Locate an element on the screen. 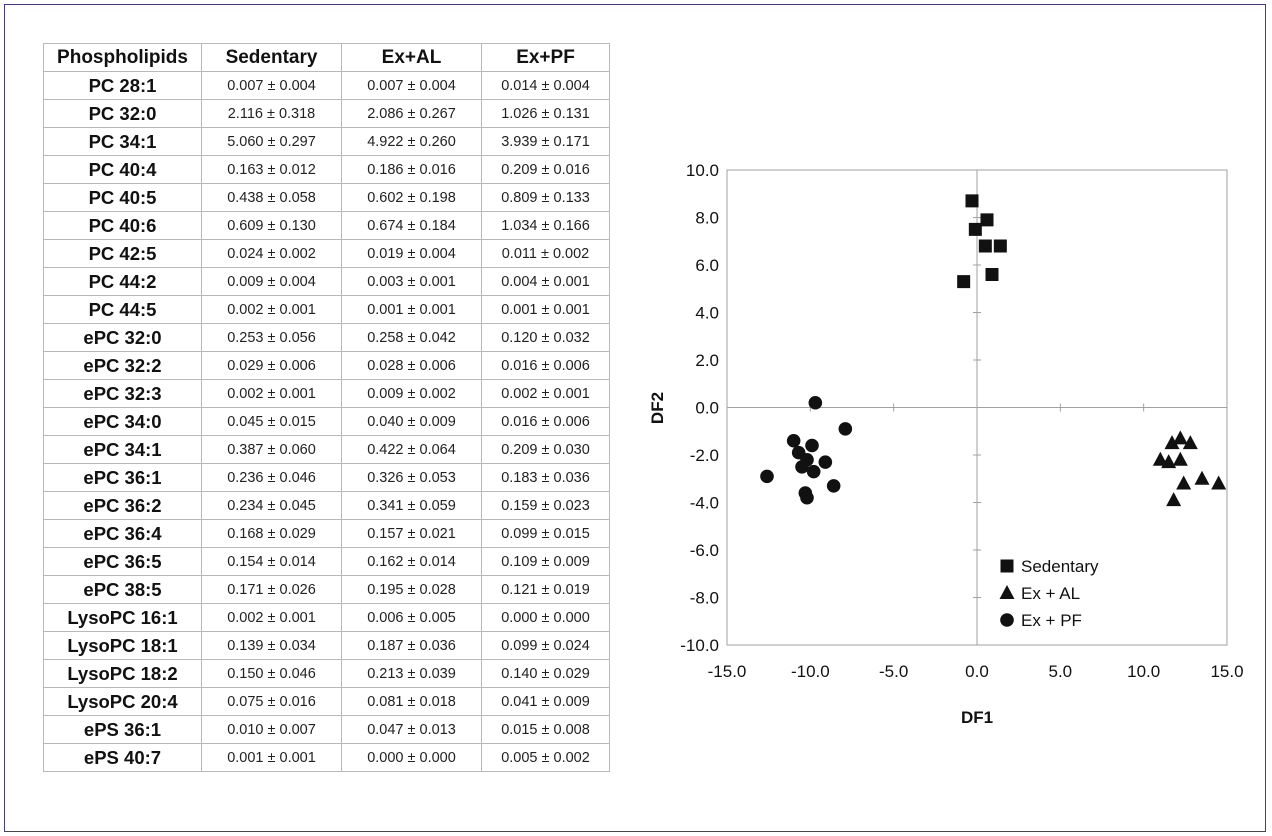 This screenshot has height=836, width=1272. ex-al-value-cell: 0.187 ± 0.036 is located at coordinates (412, 646).